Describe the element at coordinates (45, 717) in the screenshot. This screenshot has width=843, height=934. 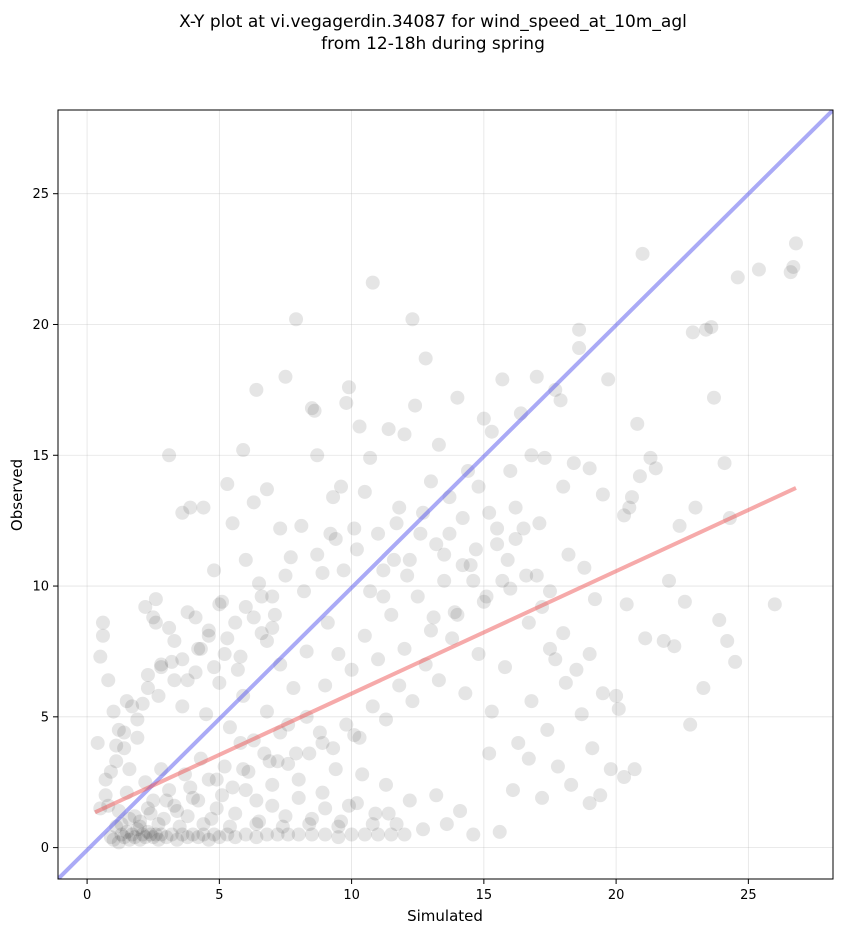
I see `y-tick-label: 5` at that location.